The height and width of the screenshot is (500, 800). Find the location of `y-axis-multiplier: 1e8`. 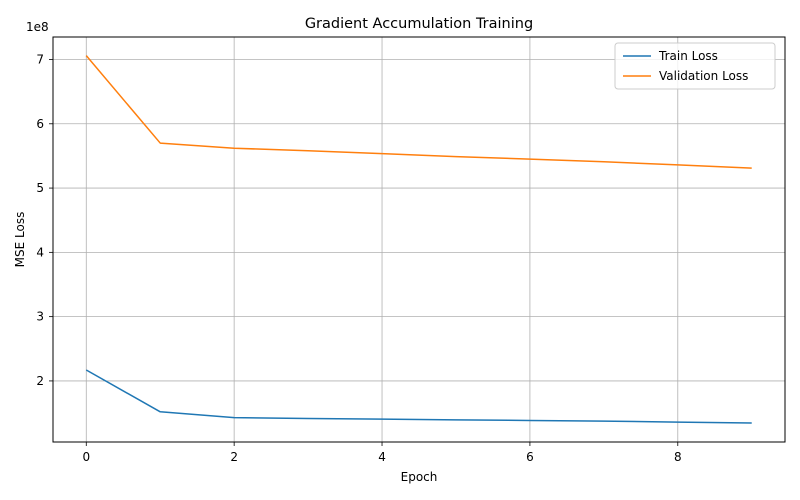

y-axis-multiplier: 1e8 is located at coordinates (37, 27).